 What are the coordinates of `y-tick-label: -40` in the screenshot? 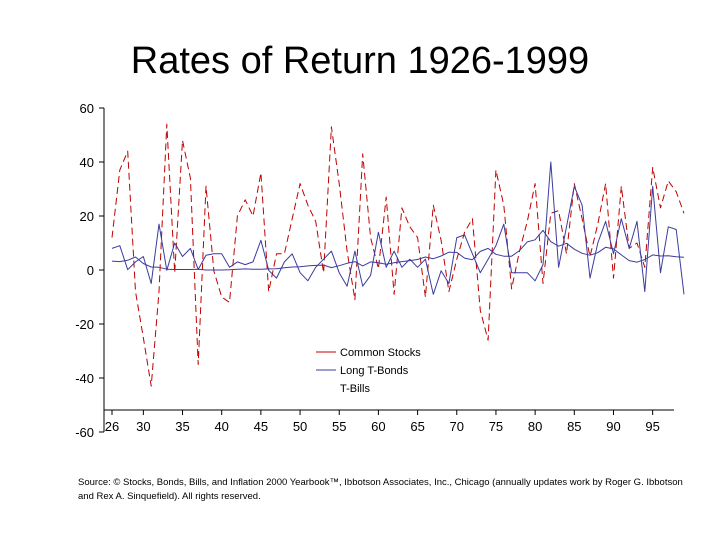 It's located at (84, 378).